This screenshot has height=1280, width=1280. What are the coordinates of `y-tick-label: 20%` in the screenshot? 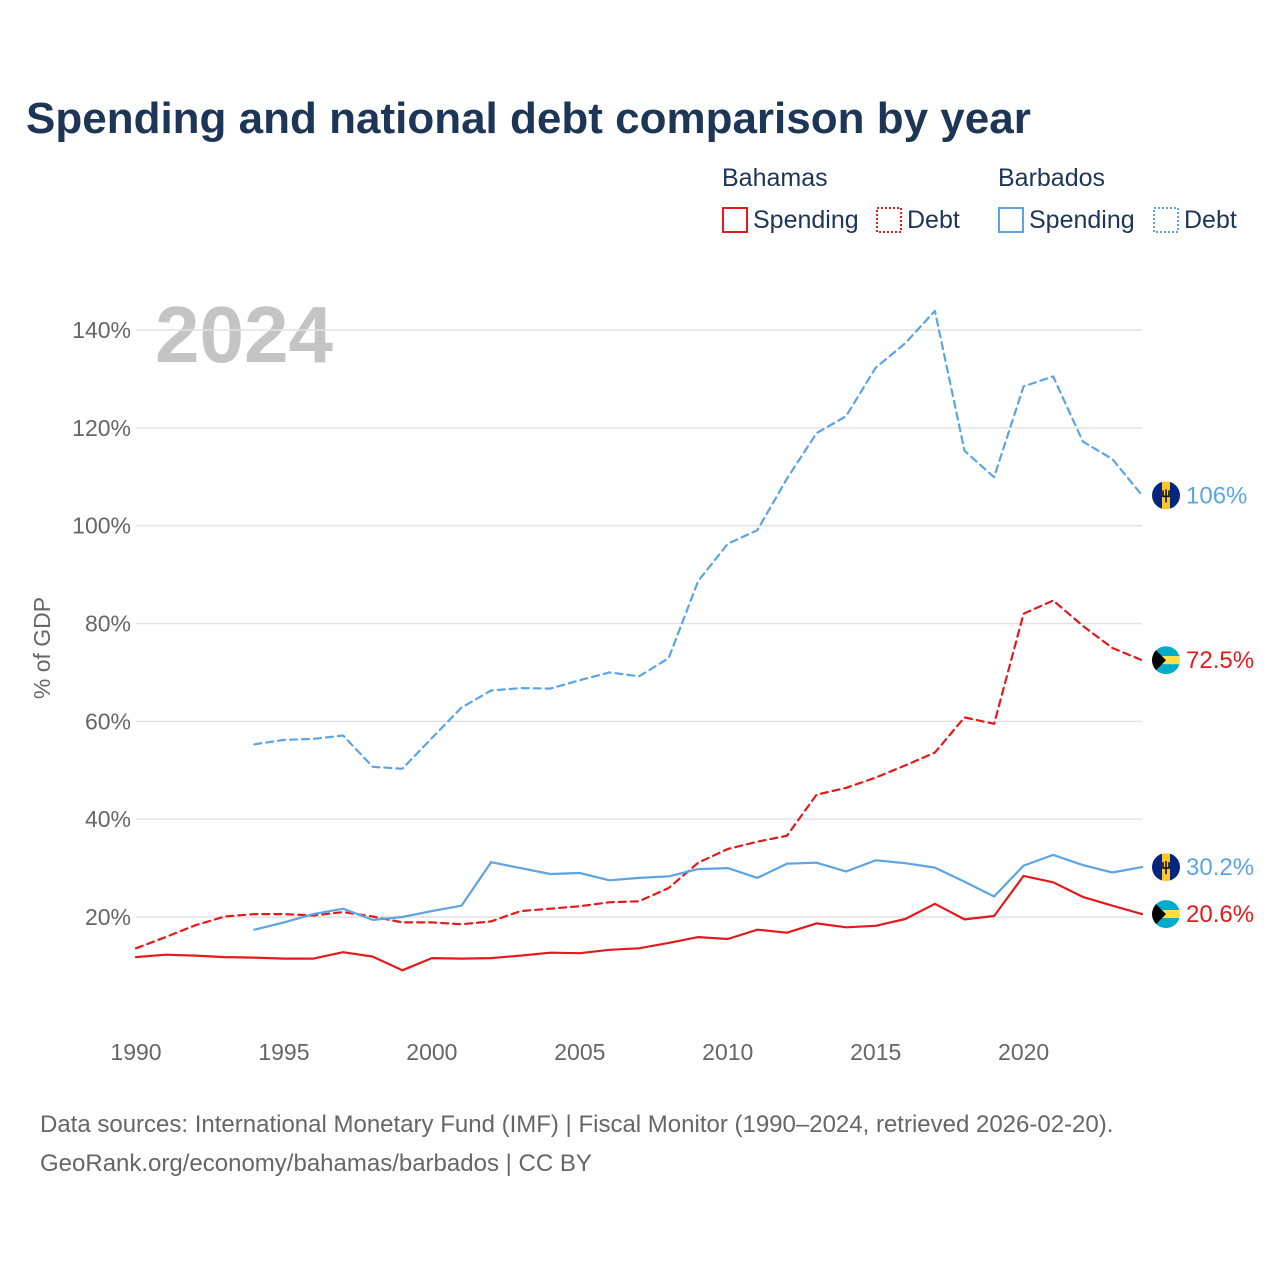 It's located at (108, 917).